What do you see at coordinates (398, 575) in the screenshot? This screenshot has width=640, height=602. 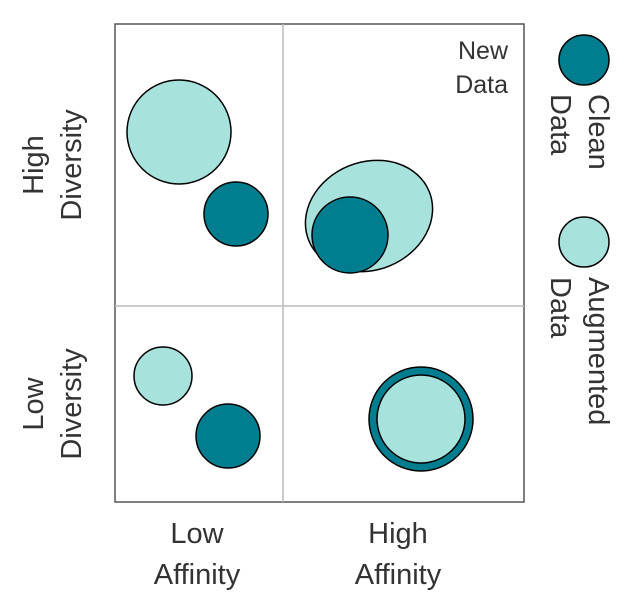 I see `x-label-high-affinity: Affinity` at bounding box center [398, 575].